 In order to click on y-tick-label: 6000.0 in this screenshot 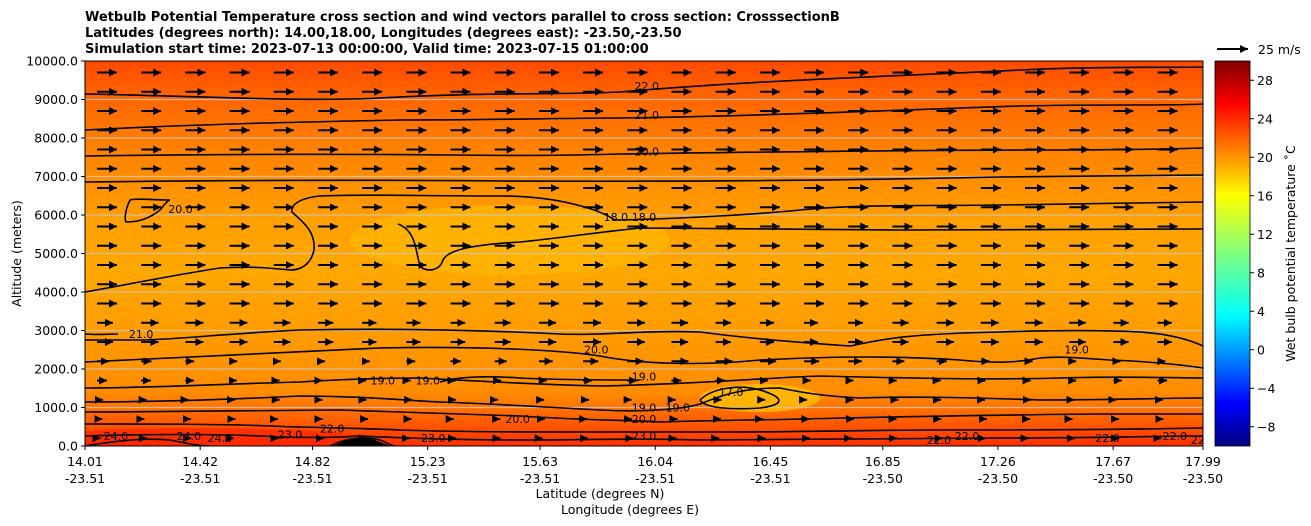, I will do `click(56, 215)`.